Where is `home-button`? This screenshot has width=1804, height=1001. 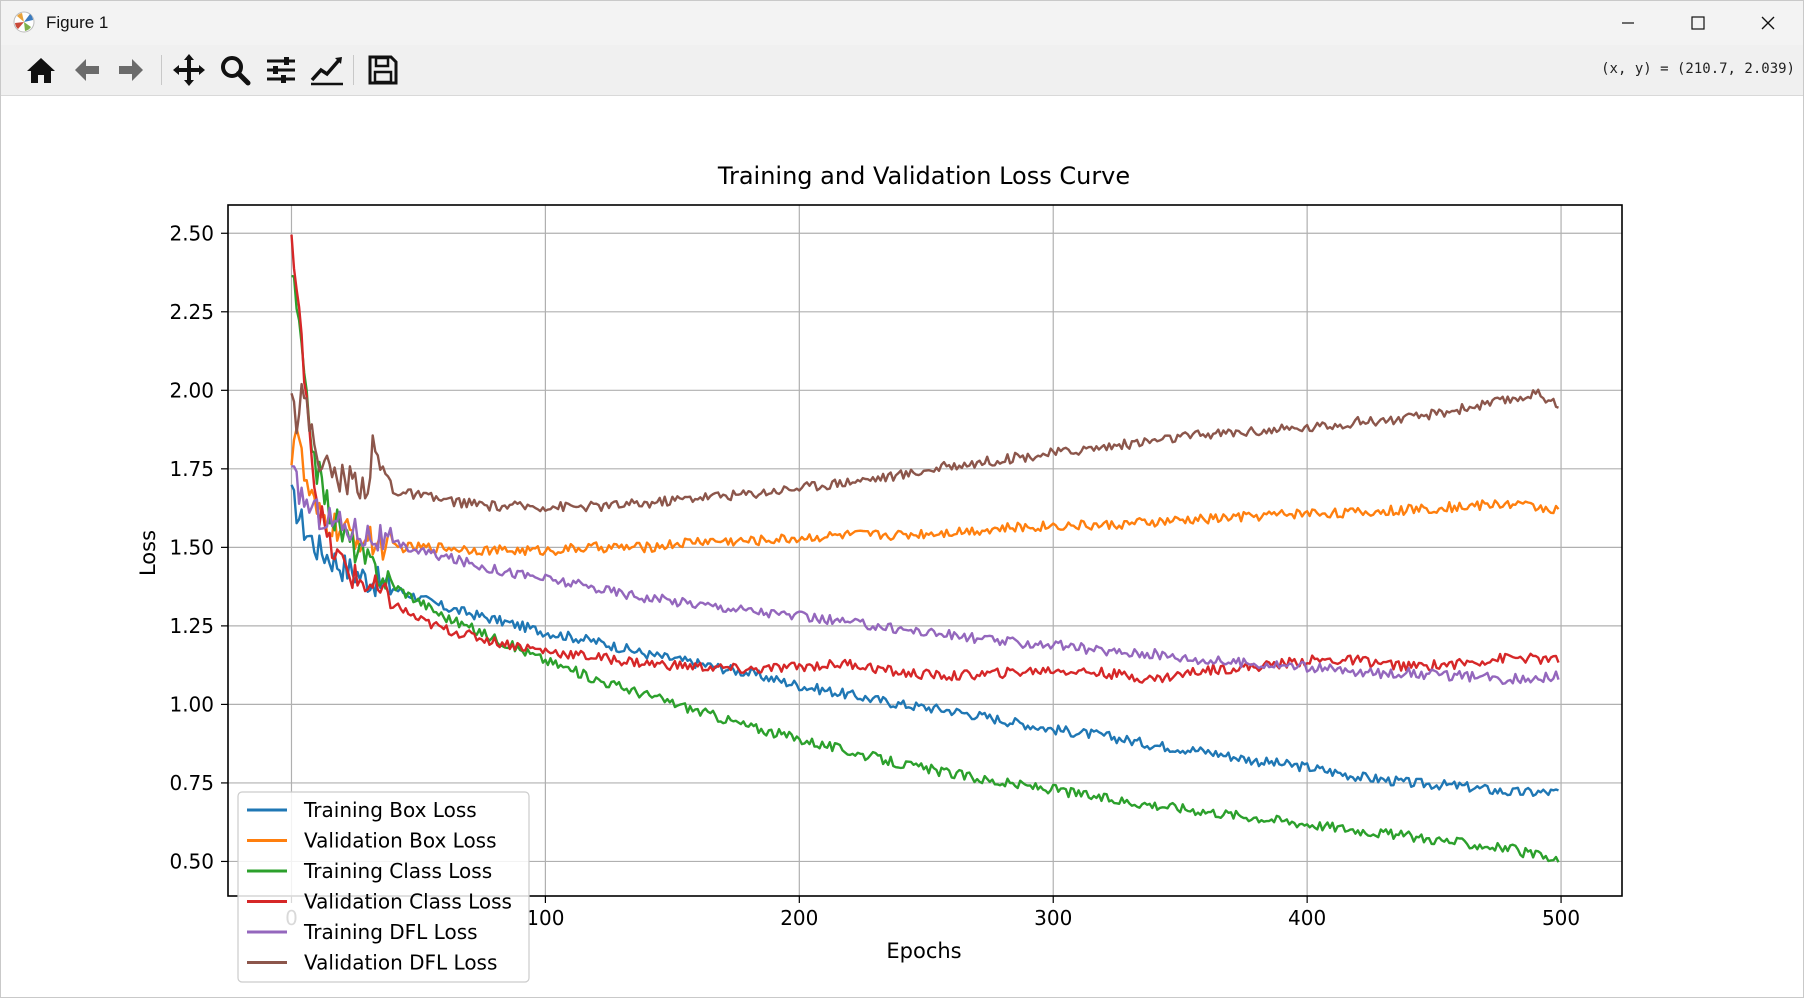
home-button is located at coordinates (41, 70).